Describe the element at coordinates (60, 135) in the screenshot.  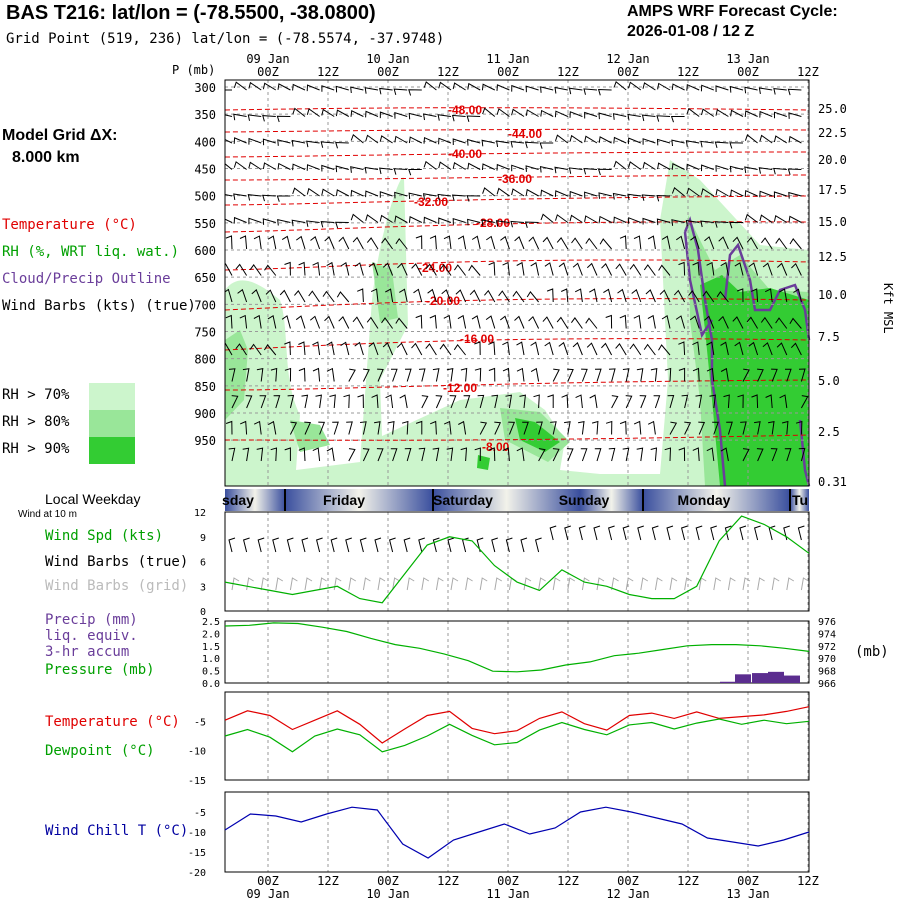
I see `model-grid-label: Model Grid ΔX:` at that location.